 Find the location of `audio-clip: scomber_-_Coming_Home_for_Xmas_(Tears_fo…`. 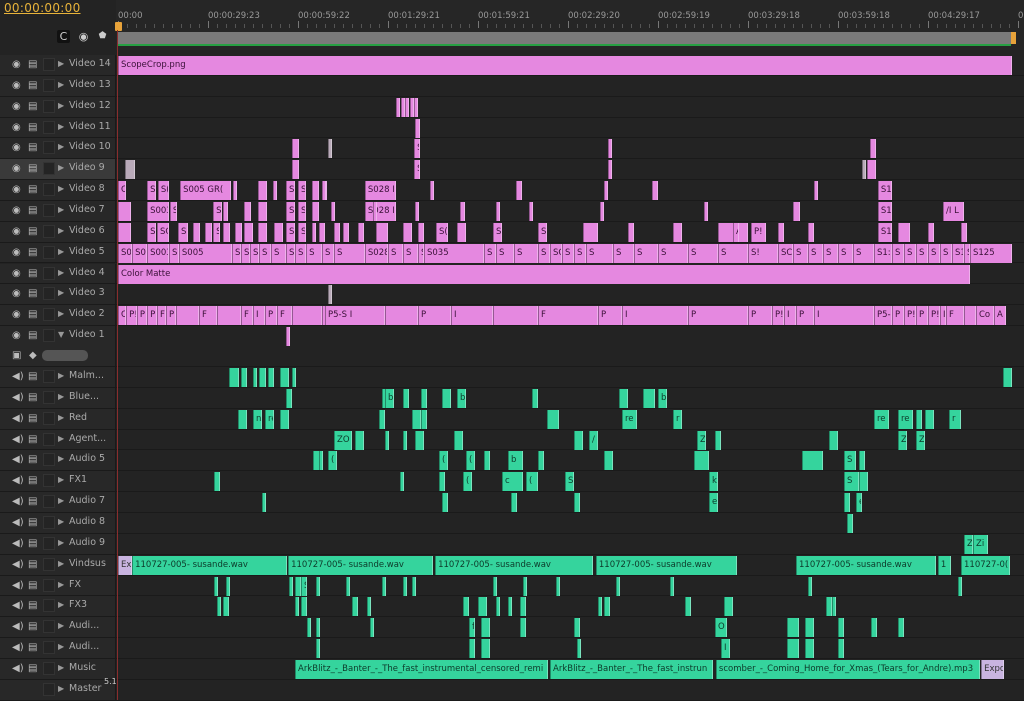

audio-clip: scomber_-_Coming_Home_for_Xmas_(Tears_fo… is located at coordinates (847, 669).